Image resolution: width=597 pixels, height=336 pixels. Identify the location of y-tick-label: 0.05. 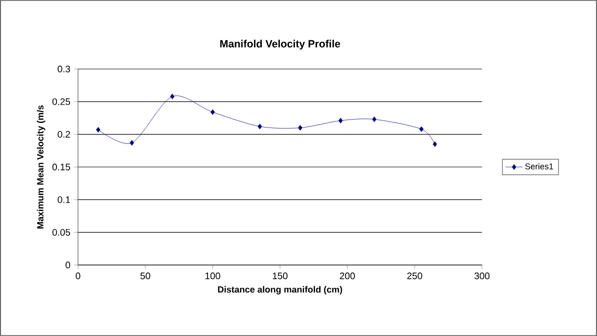
(61, 232).